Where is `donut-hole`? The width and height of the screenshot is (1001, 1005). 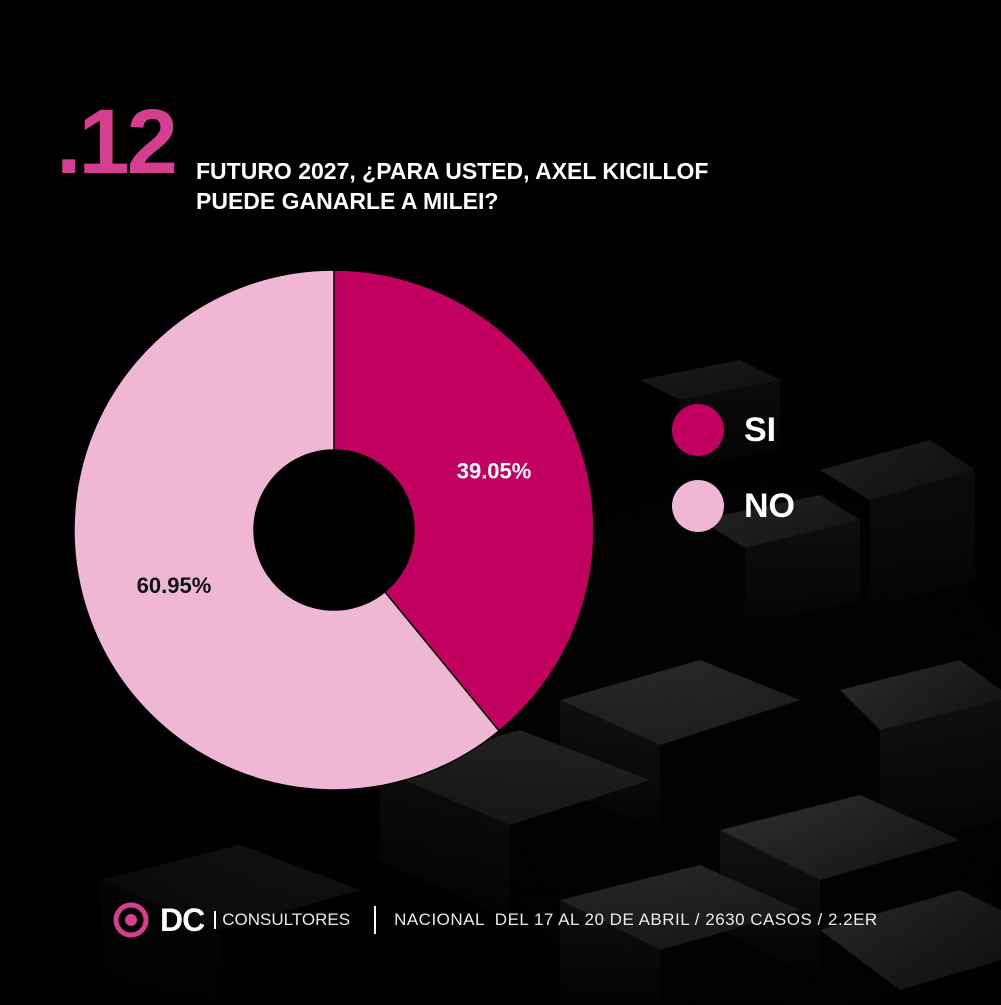
donut-hole is located at coordinates (334, 530).